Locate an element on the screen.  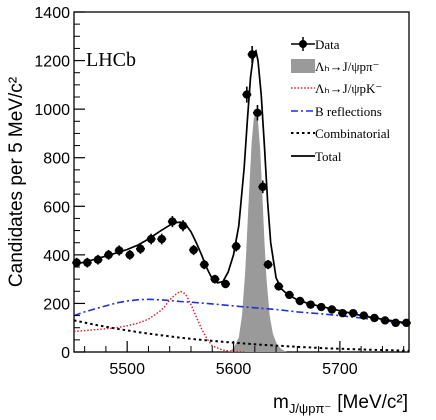
legend-item-comb: Combinatorial is located at coordinates (340, 133).